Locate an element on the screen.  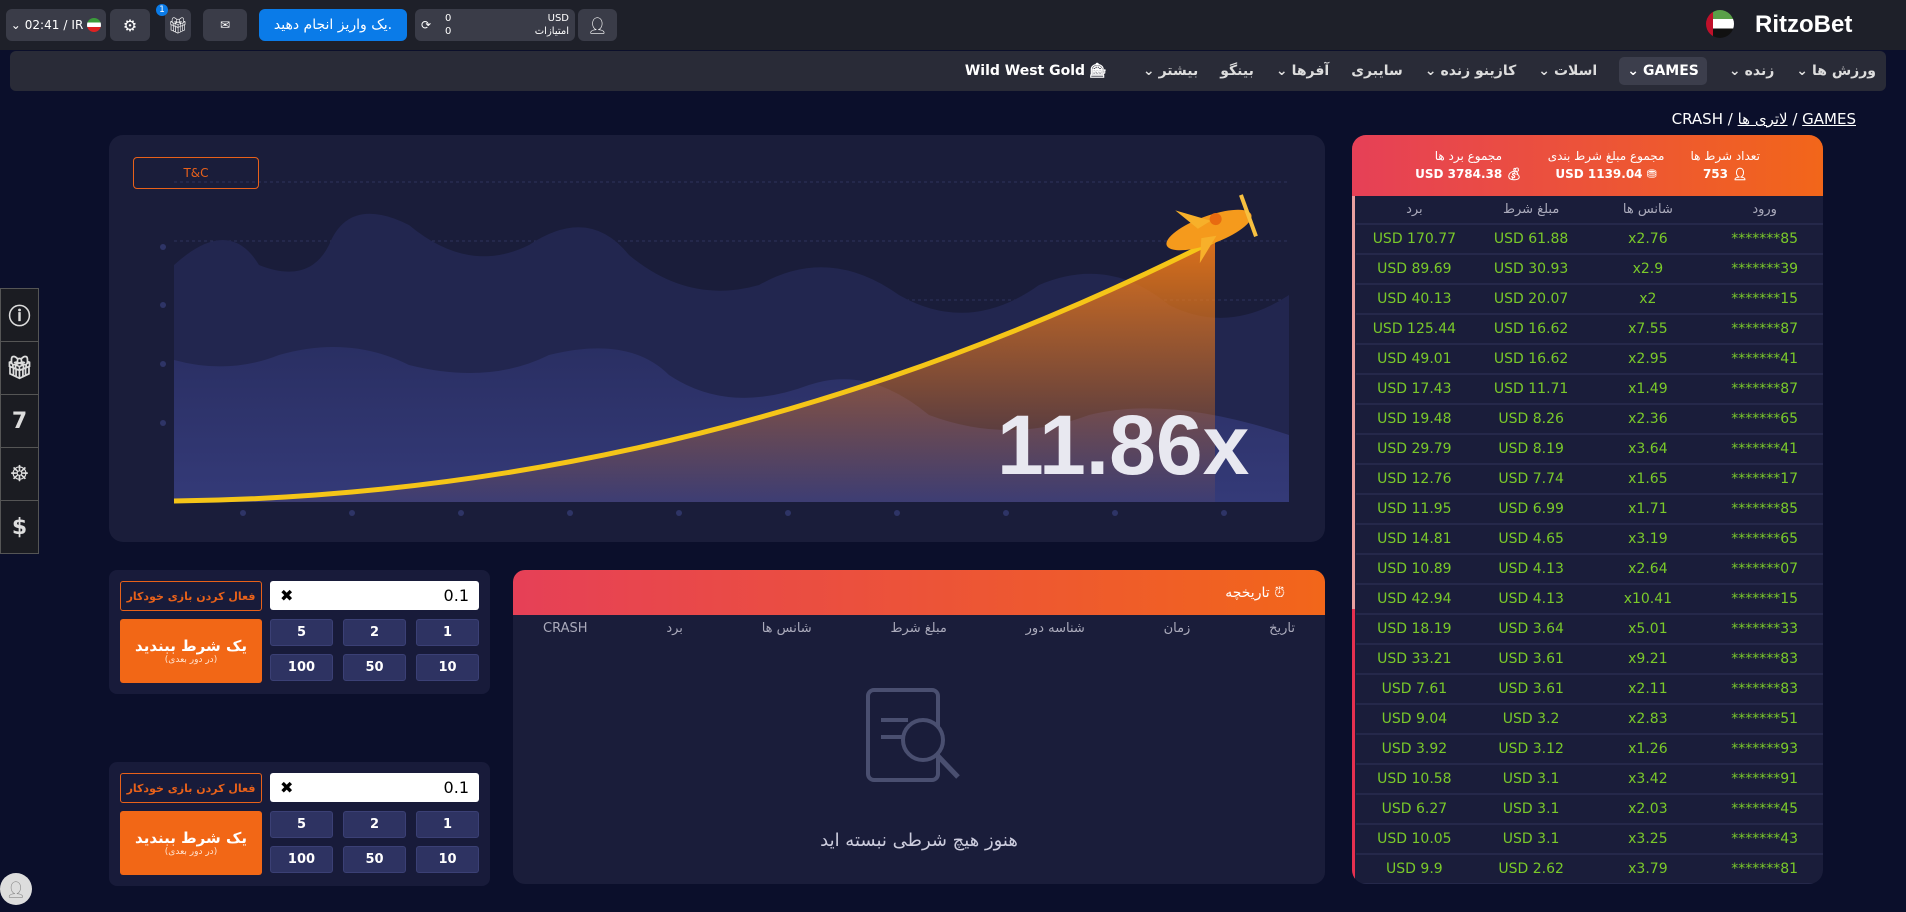
table-row: 85******* x1.71 USD 6.99 USD 11.95 is located at coordinates (1589, 510).